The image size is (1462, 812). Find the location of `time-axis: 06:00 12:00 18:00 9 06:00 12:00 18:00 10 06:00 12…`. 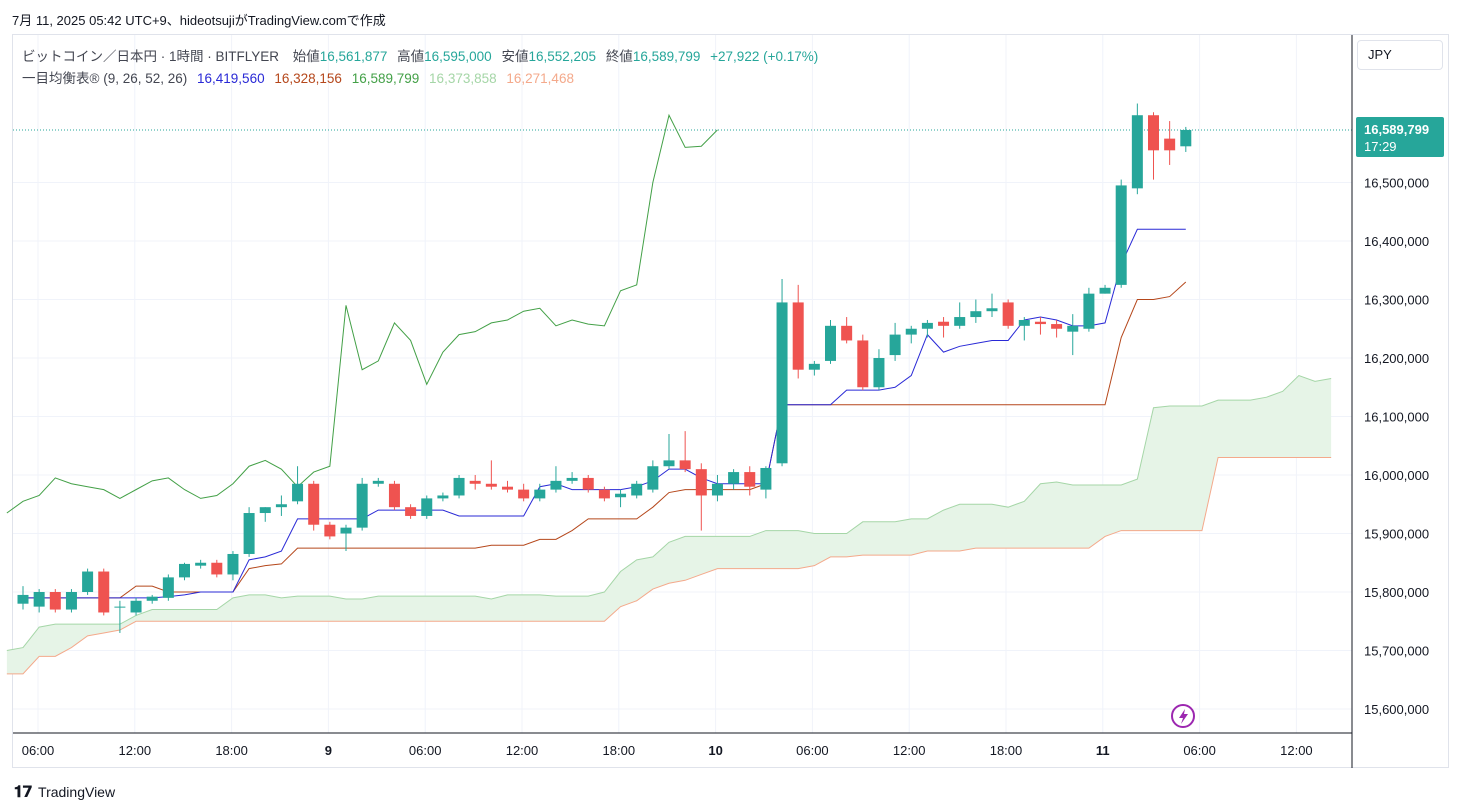

time-axis: 06:00 12:00 18:00 9 06:00 12:00 18:00 10 06:00 12… is located at coordinates (682, 745).